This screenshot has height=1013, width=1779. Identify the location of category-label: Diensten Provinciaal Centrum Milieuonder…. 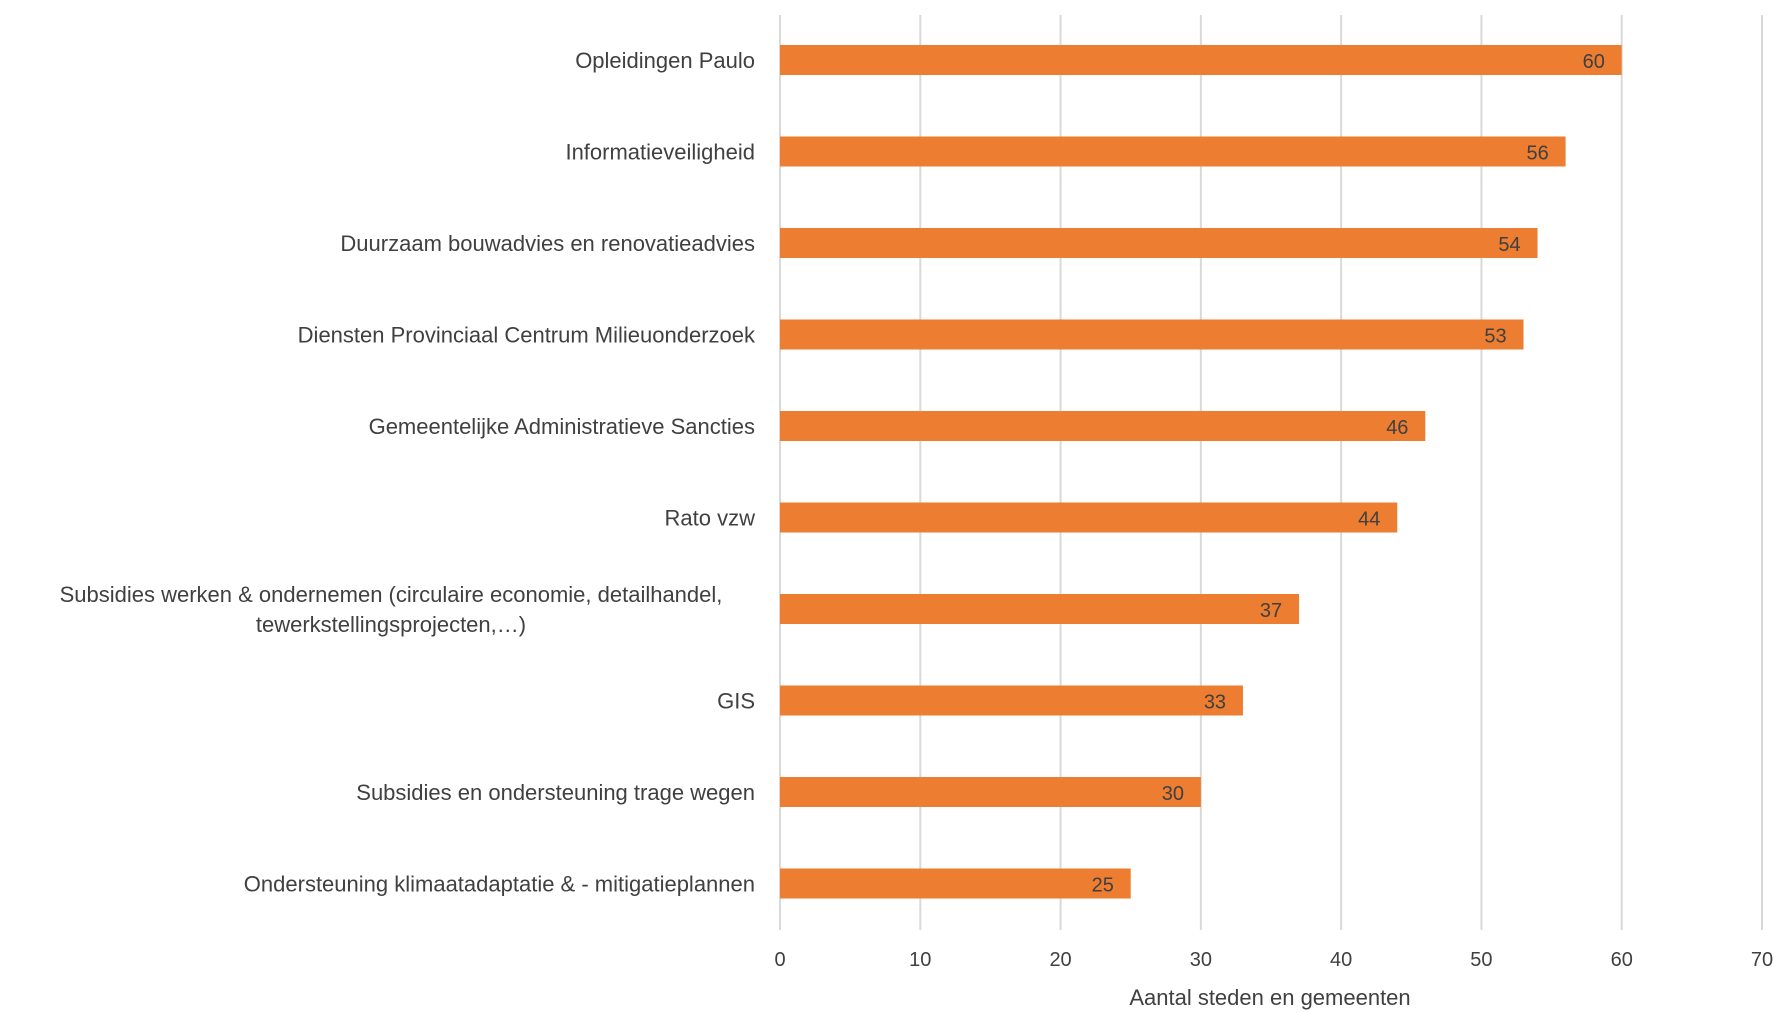
(527, 335).